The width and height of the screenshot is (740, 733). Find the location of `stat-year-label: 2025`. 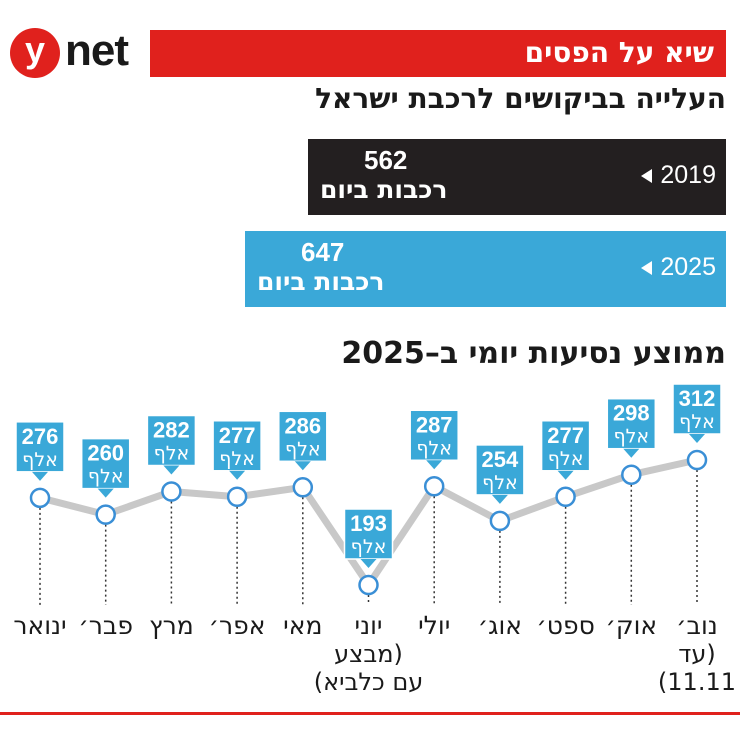

stat-year-label: 2025 is located at coordinates (678, 267).